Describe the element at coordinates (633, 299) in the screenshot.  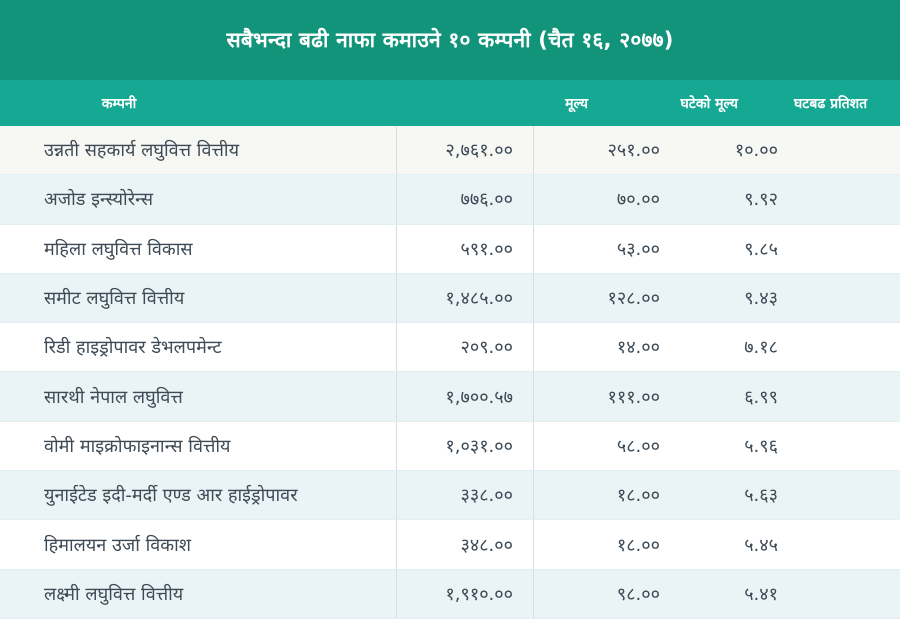
I see `change-cell: १२८.००` at that location.